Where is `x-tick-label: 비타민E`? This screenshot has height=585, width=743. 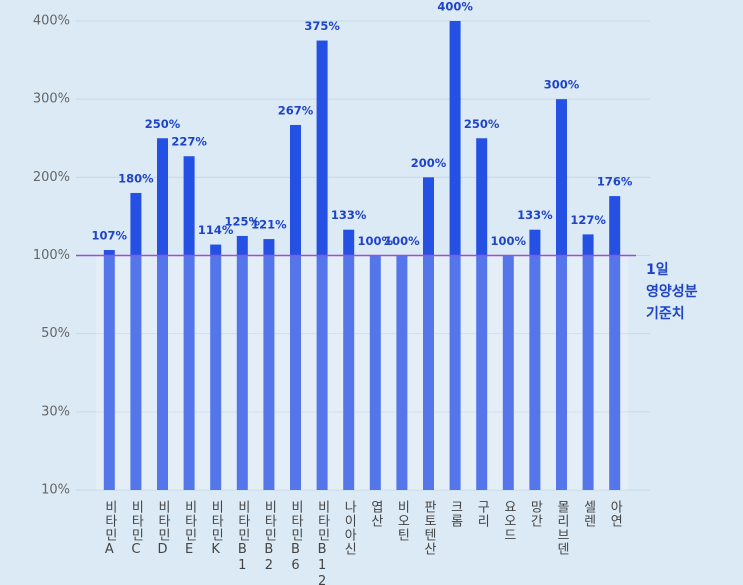
x-tick-label: 비타민E is located at coordinates (189, 529).